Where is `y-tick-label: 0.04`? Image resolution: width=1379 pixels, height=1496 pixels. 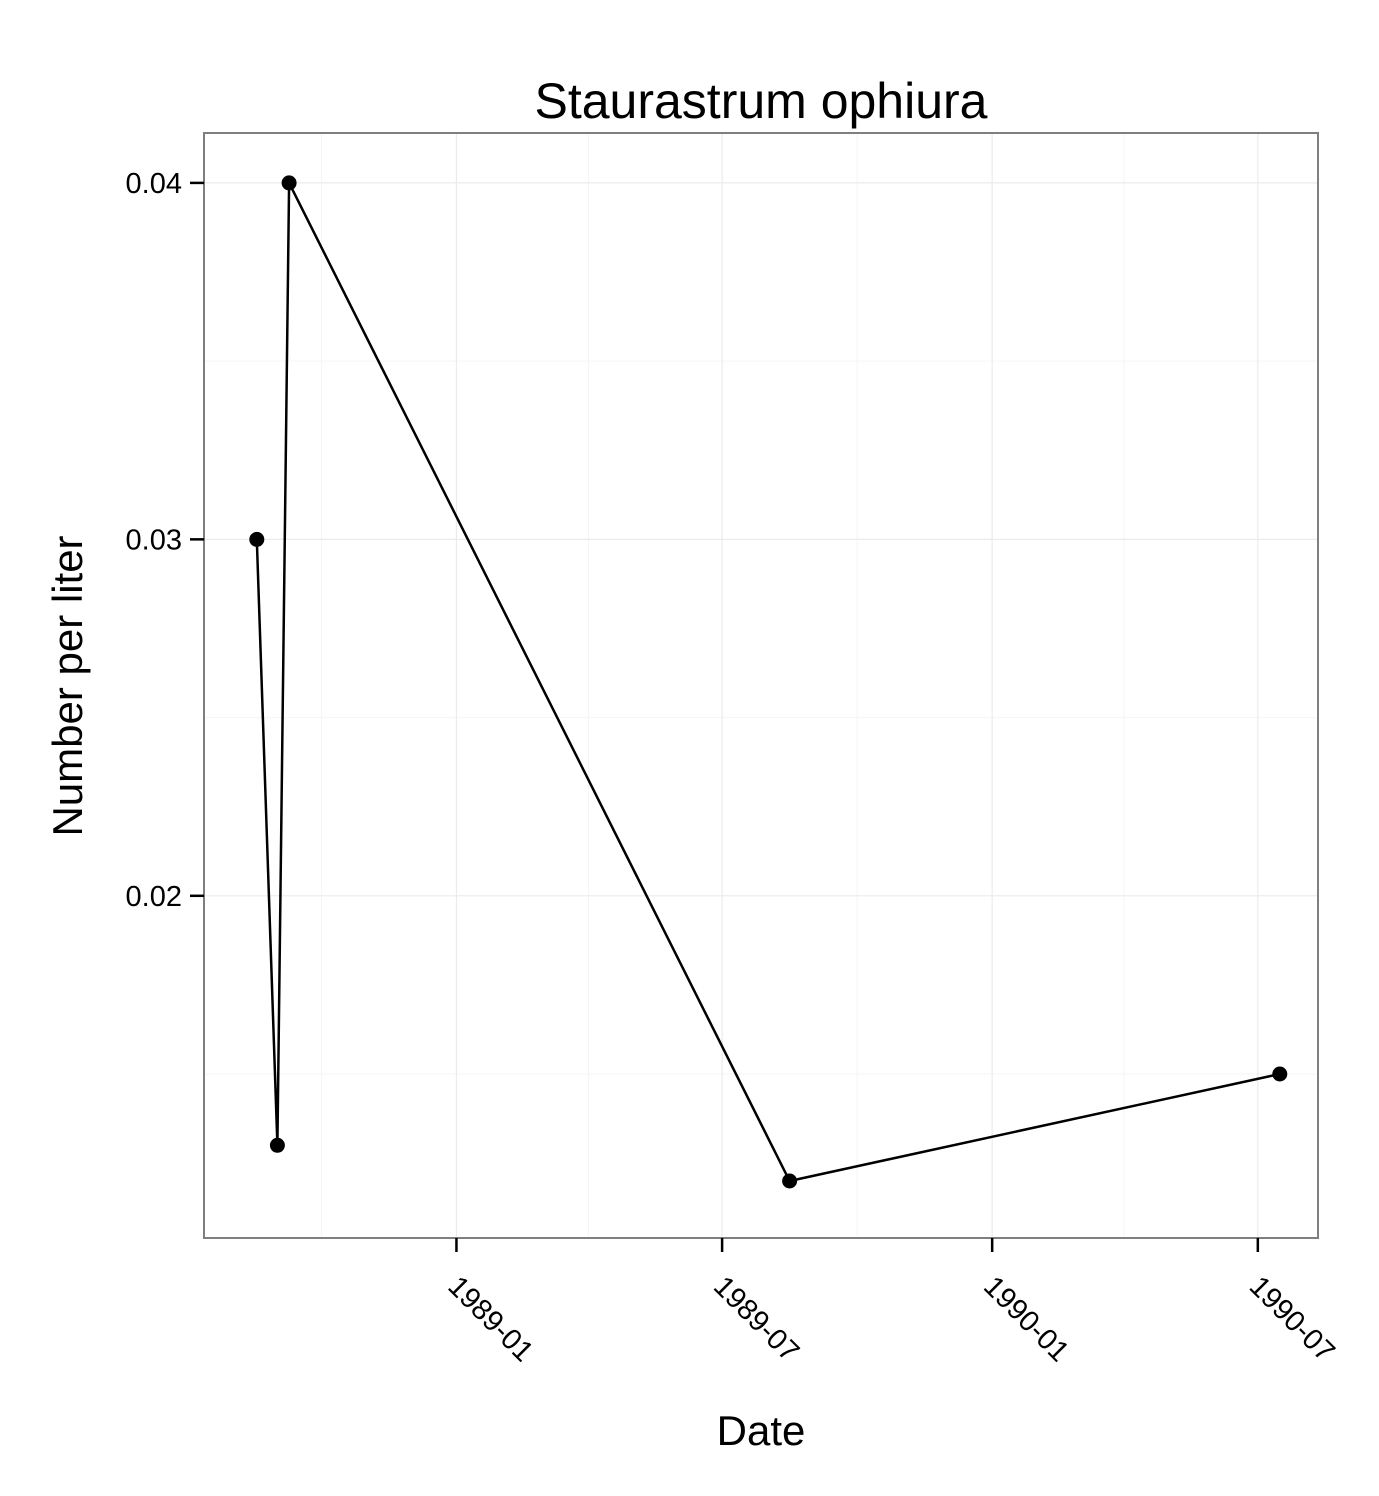 y-tick-label: 0.04 is located at coordinates (154, 184).